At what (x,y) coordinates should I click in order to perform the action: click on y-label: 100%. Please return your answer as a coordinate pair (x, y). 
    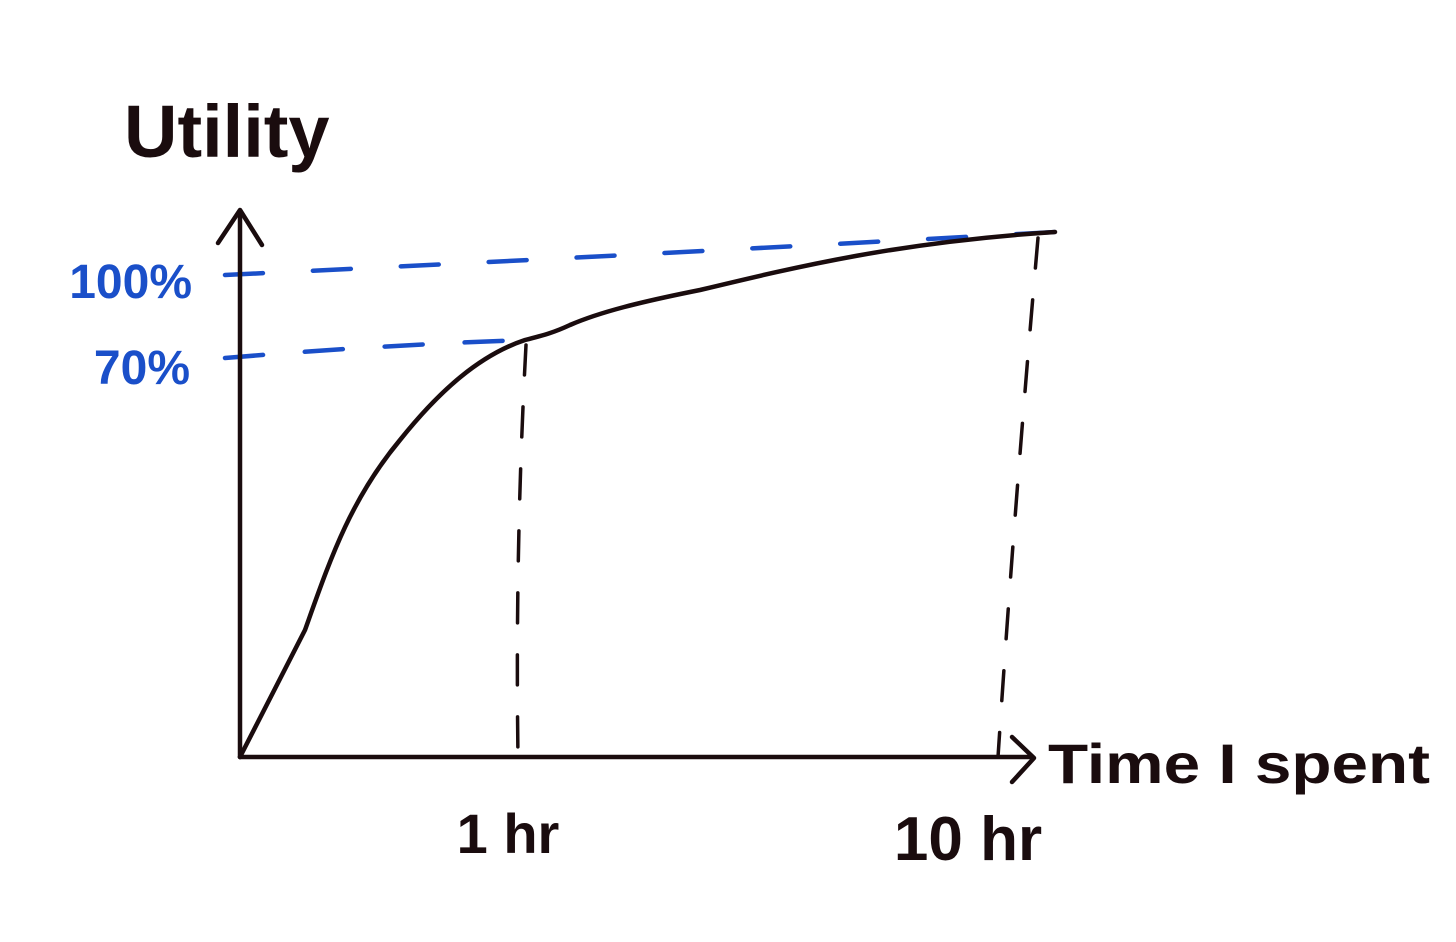
    Looking at the image, I should click on (130, 282).